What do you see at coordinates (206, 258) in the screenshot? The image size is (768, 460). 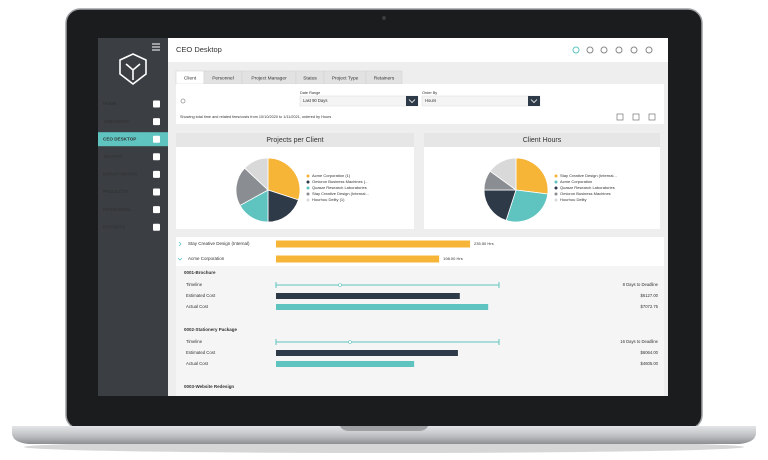 I see `client-name: Acme Corporation` at bounding box center [206, 258].